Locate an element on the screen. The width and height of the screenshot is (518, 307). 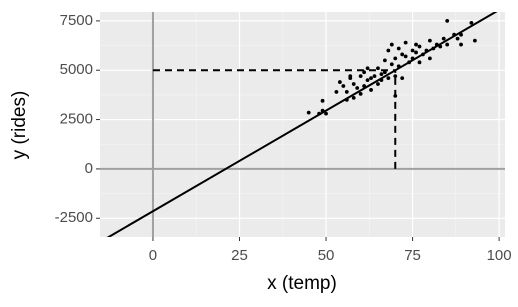
y-tick-label: 2500 is located at coordinates (76, 119).